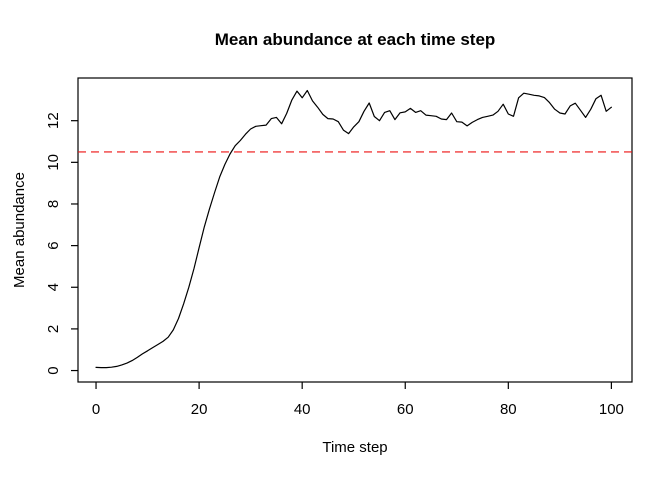  I want to click on y-tick-label: 8, so click(53, 204).